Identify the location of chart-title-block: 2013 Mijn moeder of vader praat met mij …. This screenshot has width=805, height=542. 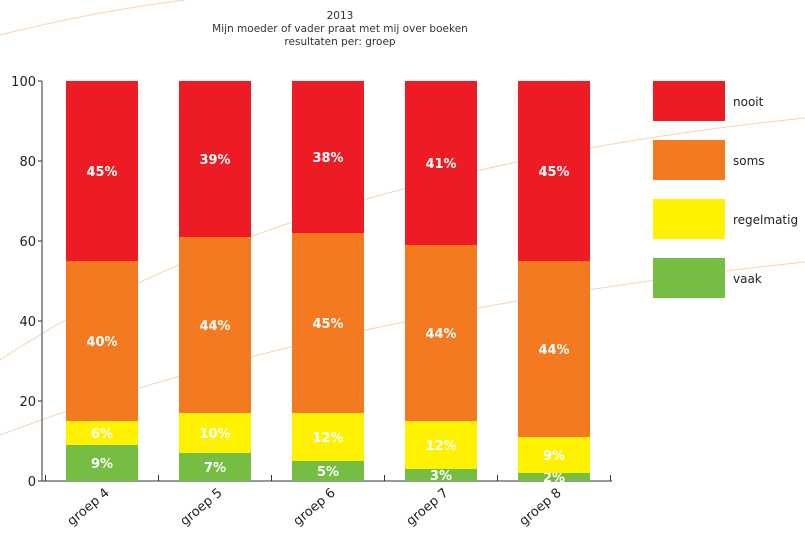
(340, 29).